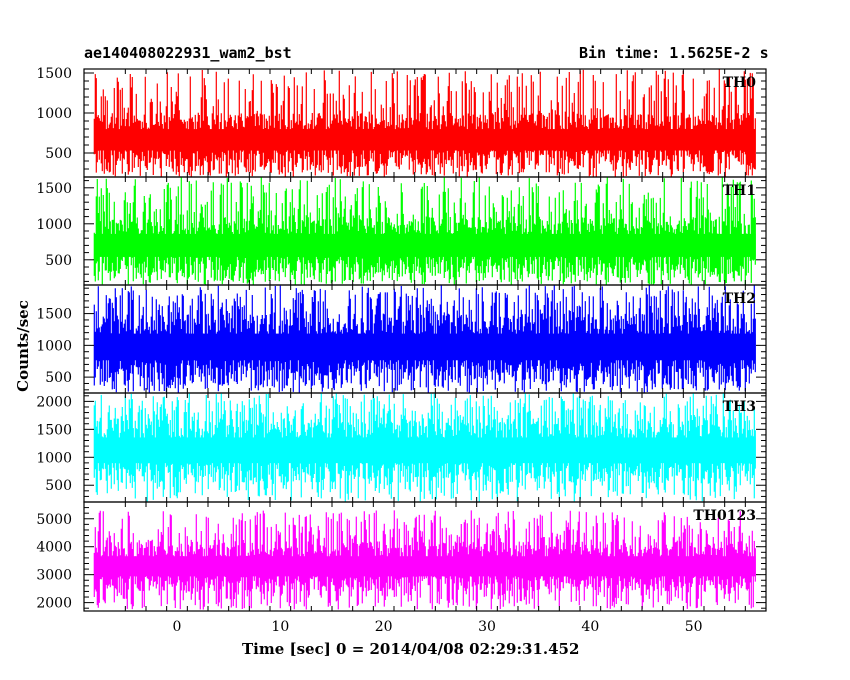 The width and height of the screenshot is (850, 680). Describe the element at coordinates (425, 566) in the screenshot. I see `series-core-th0123` at that location.